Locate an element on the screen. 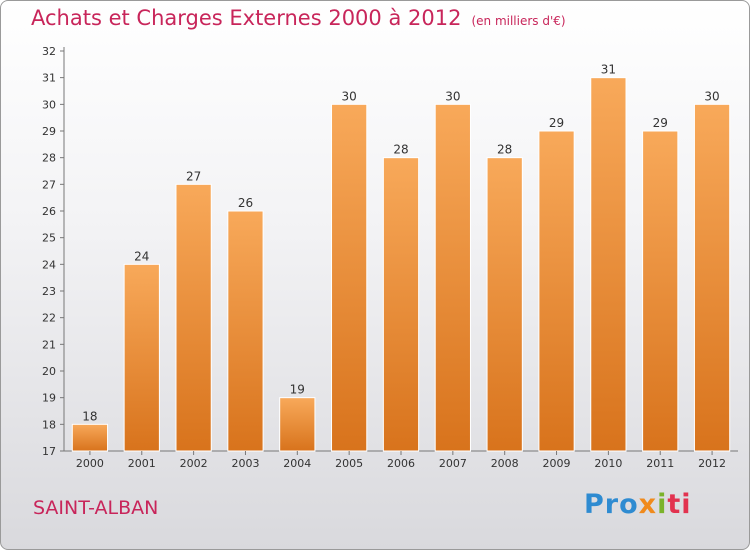 Image resolution: width=750 pixels, height=550 pixels. bar-2002 is located at coordinates (193, 317).